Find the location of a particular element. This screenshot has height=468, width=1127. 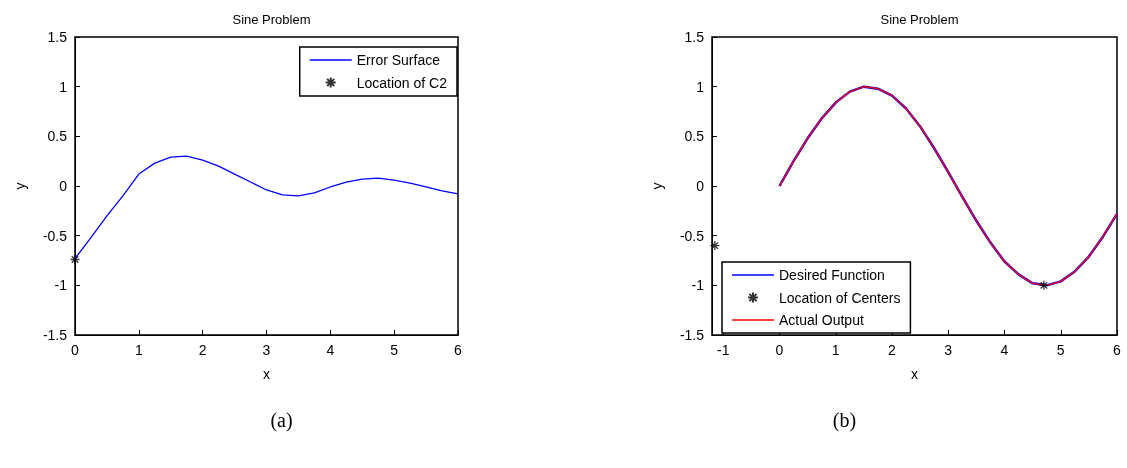

legend-label: Actual Output is located at coordinates (821, 320).